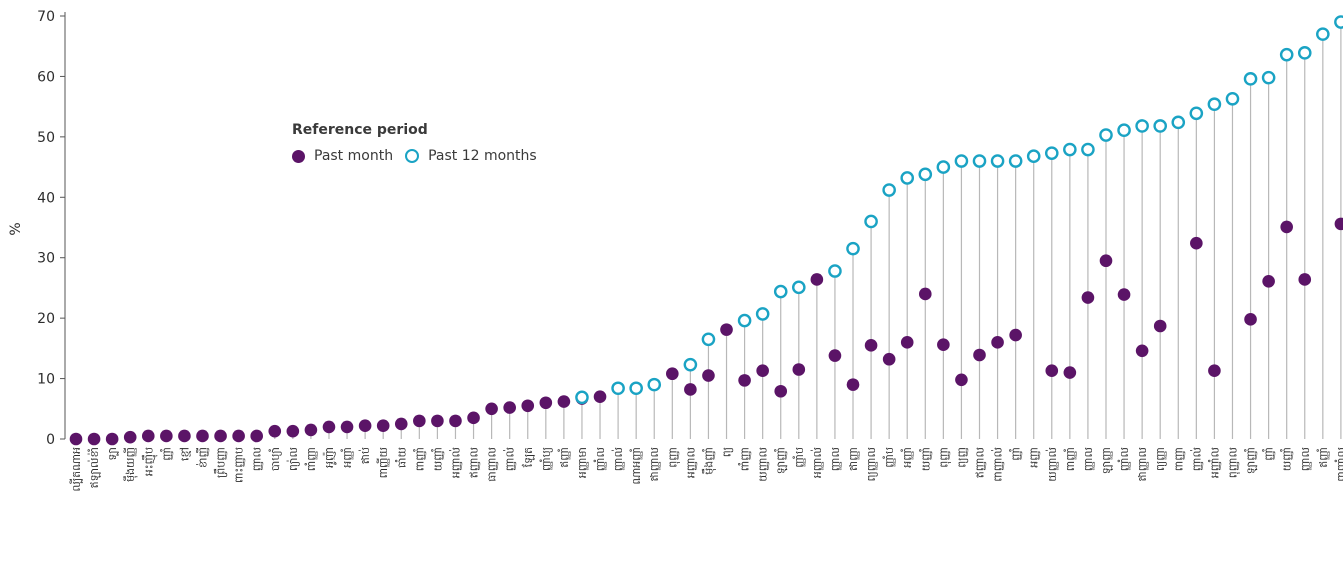 The width and height of the screenshot is (1343, 562). I want to click on x-category-label: ម៉ឹងញ្ញាំ, so click(708, 461).